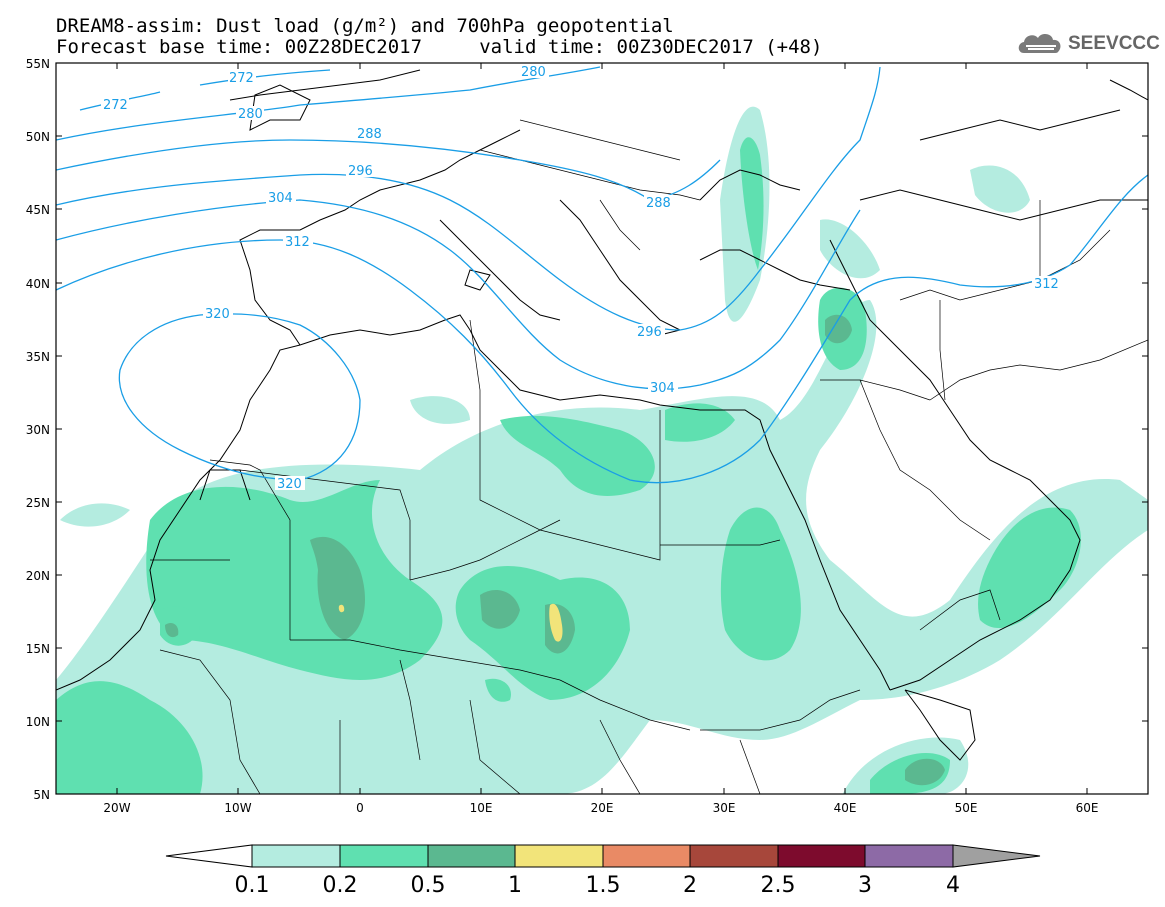  I want to click on lat-tick-label: 15N, so click(38, 649).